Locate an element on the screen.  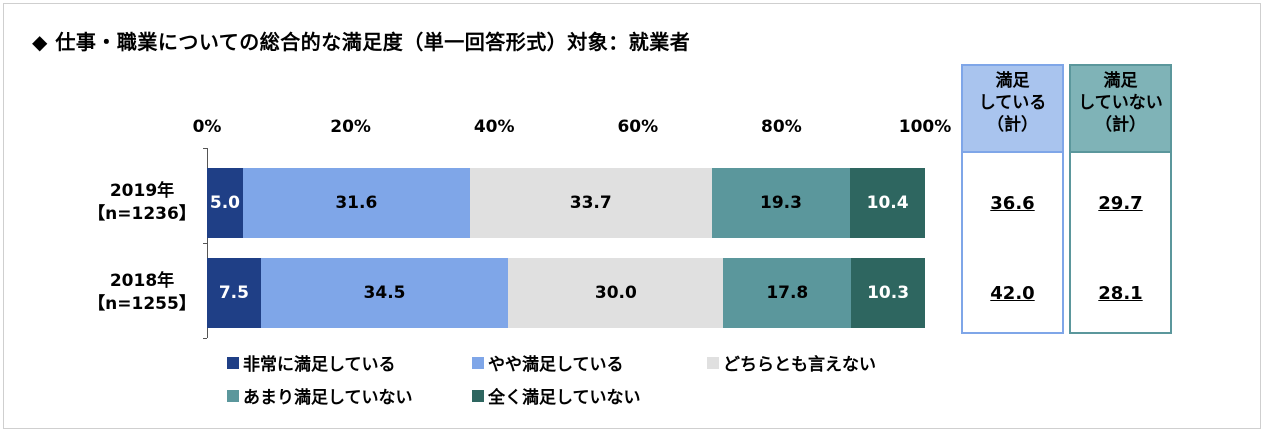
summary-values-box: 36.6 42.0 is located at coordinates (1012, 243).